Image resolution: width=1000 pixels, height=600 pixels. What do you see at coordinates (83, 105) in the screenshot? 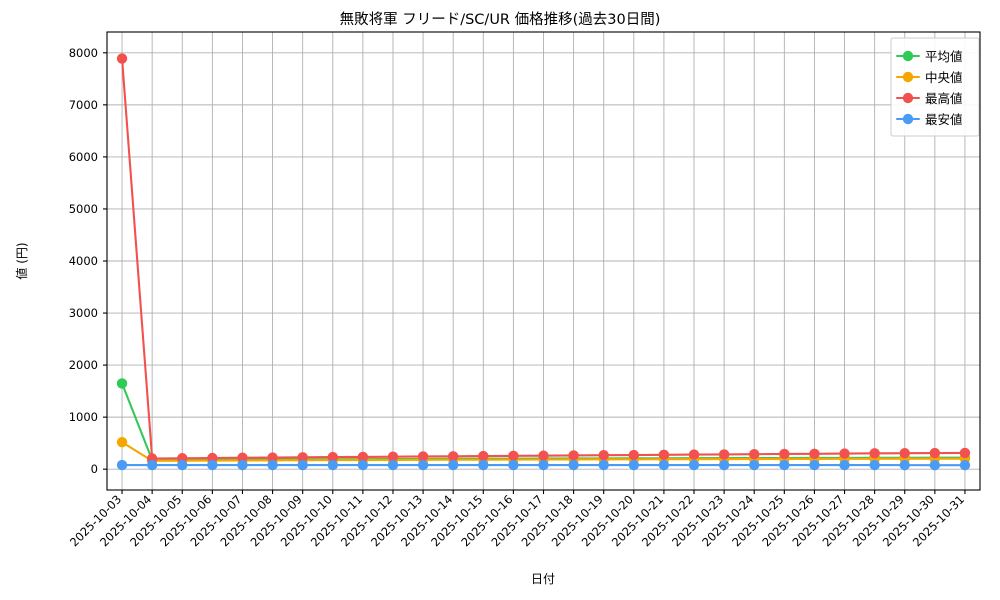
I see `y-tick-label: 7000` at bounding box center [83, 105].